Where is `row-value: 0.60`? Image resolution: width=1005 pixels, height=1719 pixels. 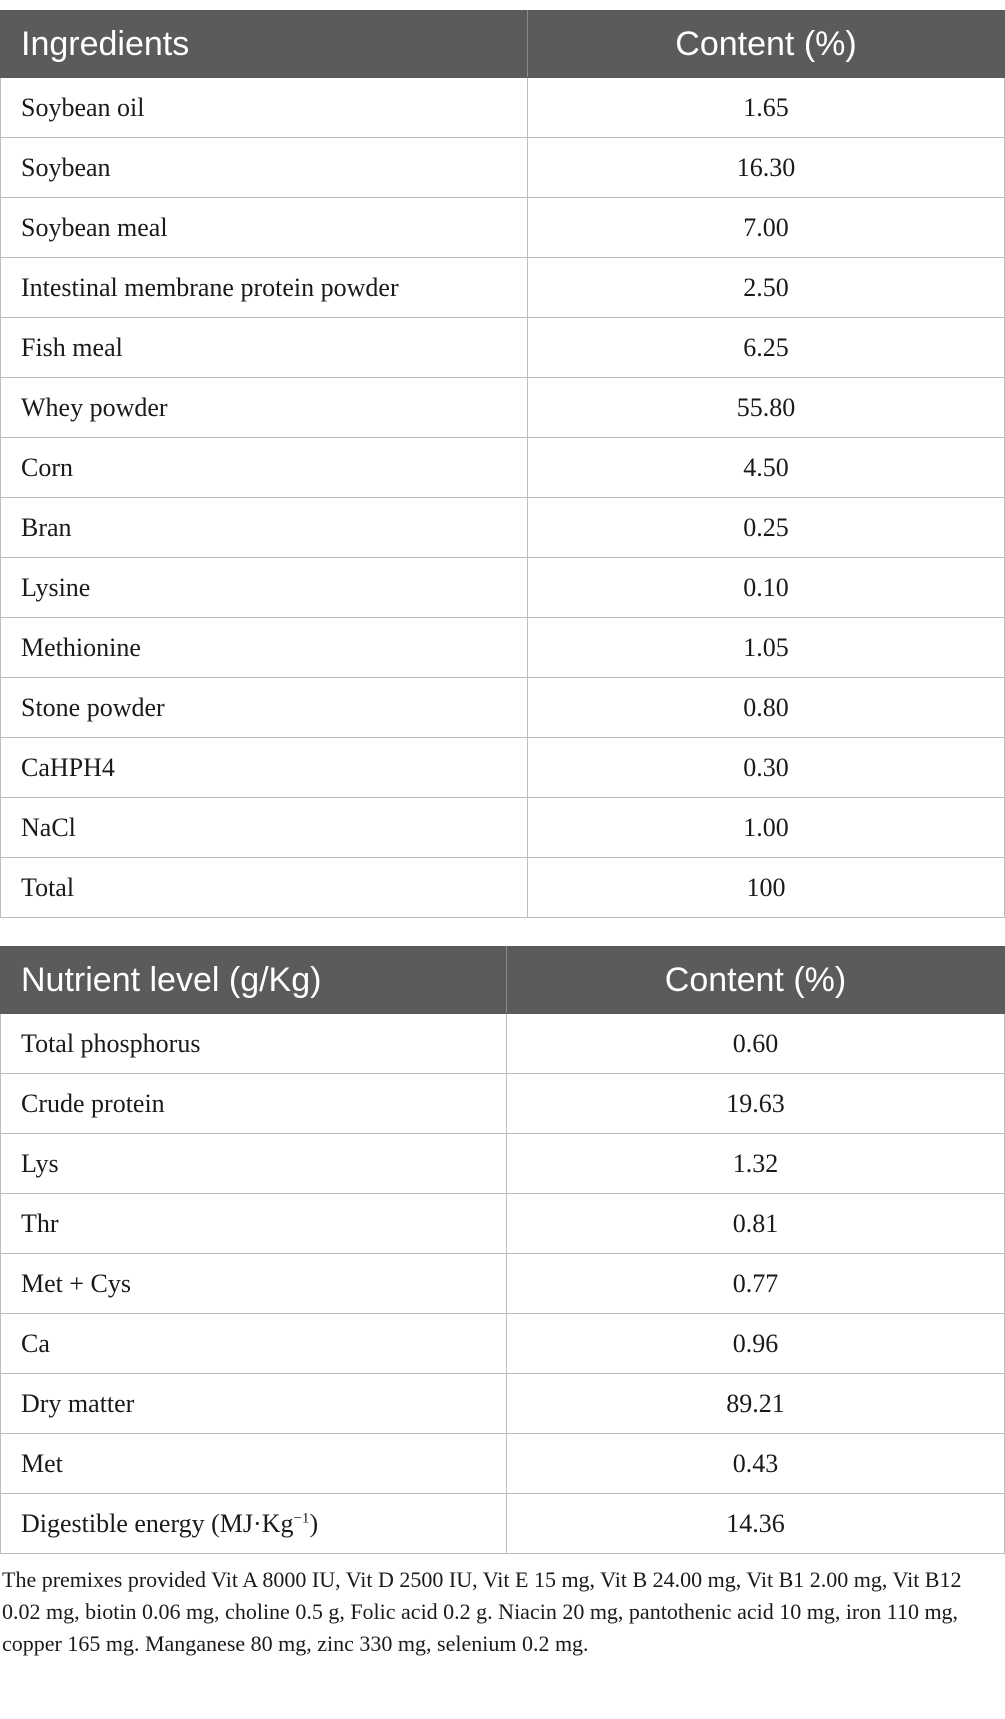
row-value: 0.60 is located at coordinates (755, 1043).